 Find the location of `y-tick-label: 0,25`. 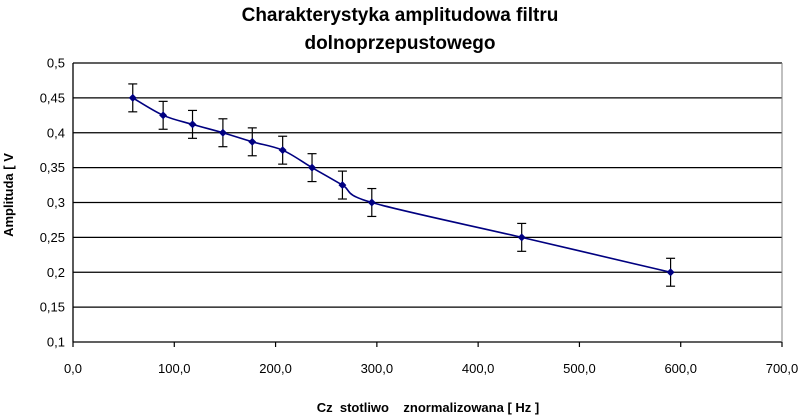

y-tick-label: 0,25 is located at coordinates (52, 237).